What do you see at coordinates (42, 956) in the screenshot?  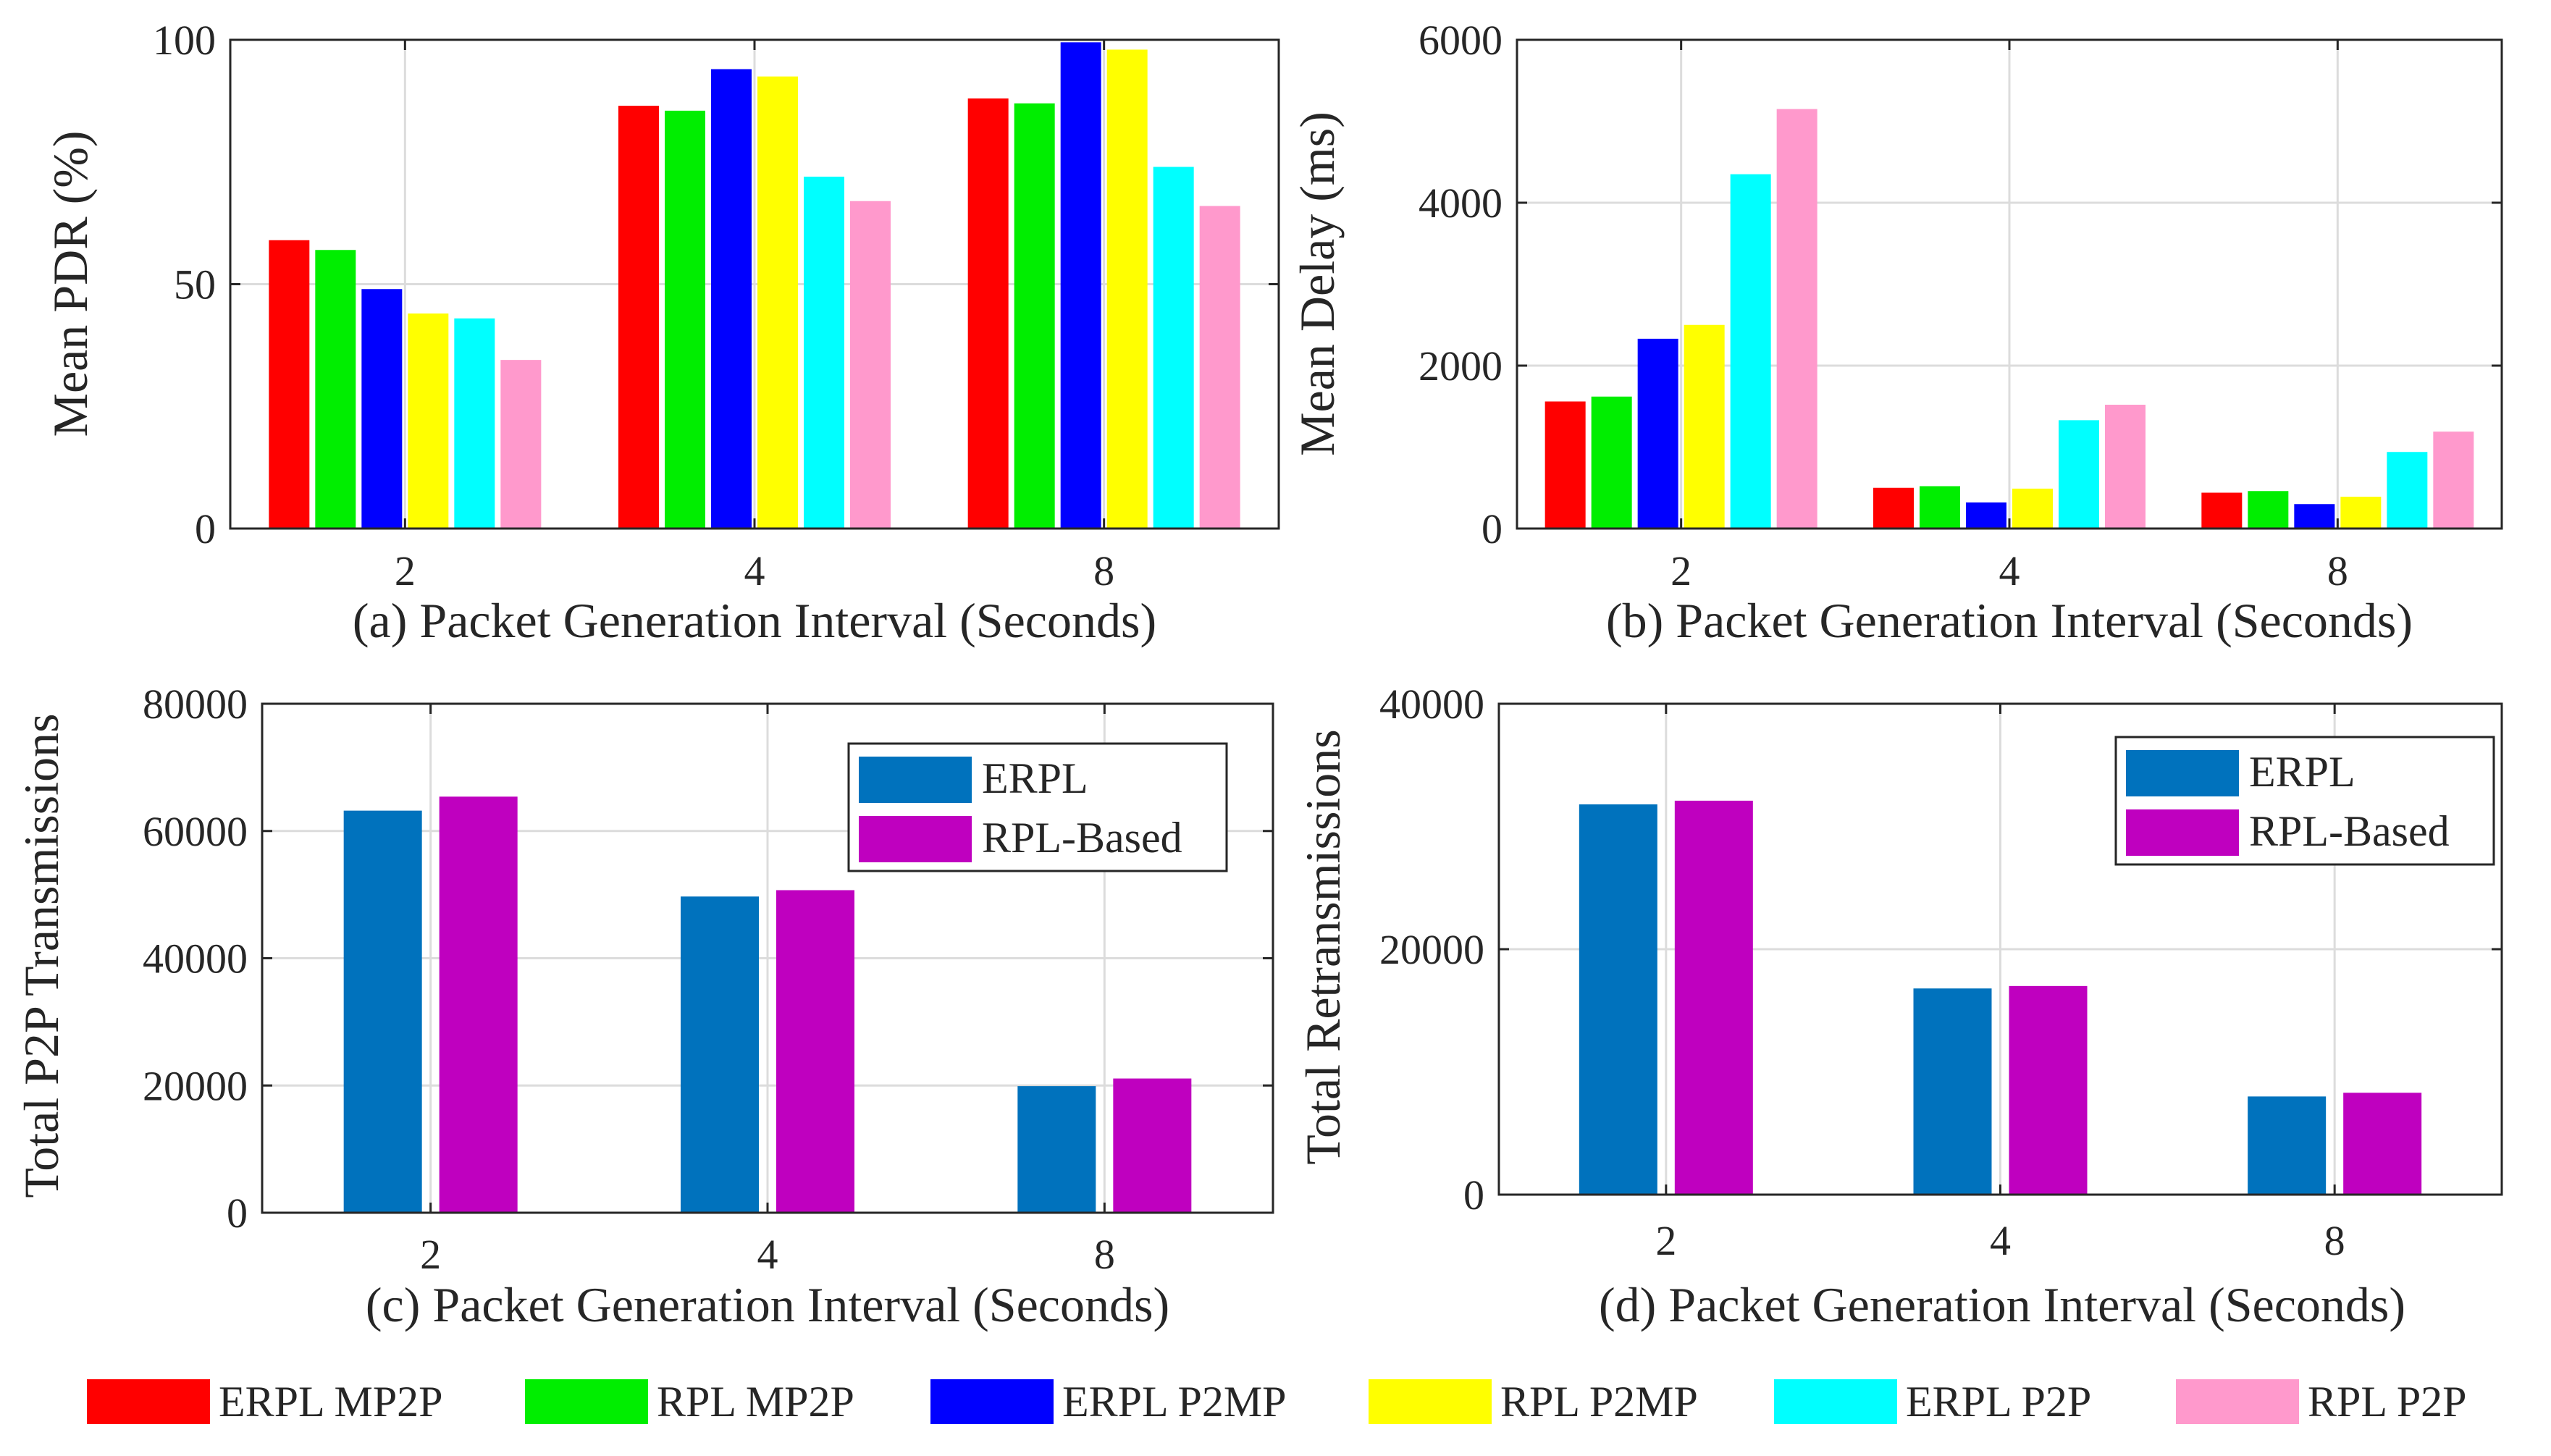 I see `y-axis-label: Total P2P Transmissions` at bounding box center [42, 956].